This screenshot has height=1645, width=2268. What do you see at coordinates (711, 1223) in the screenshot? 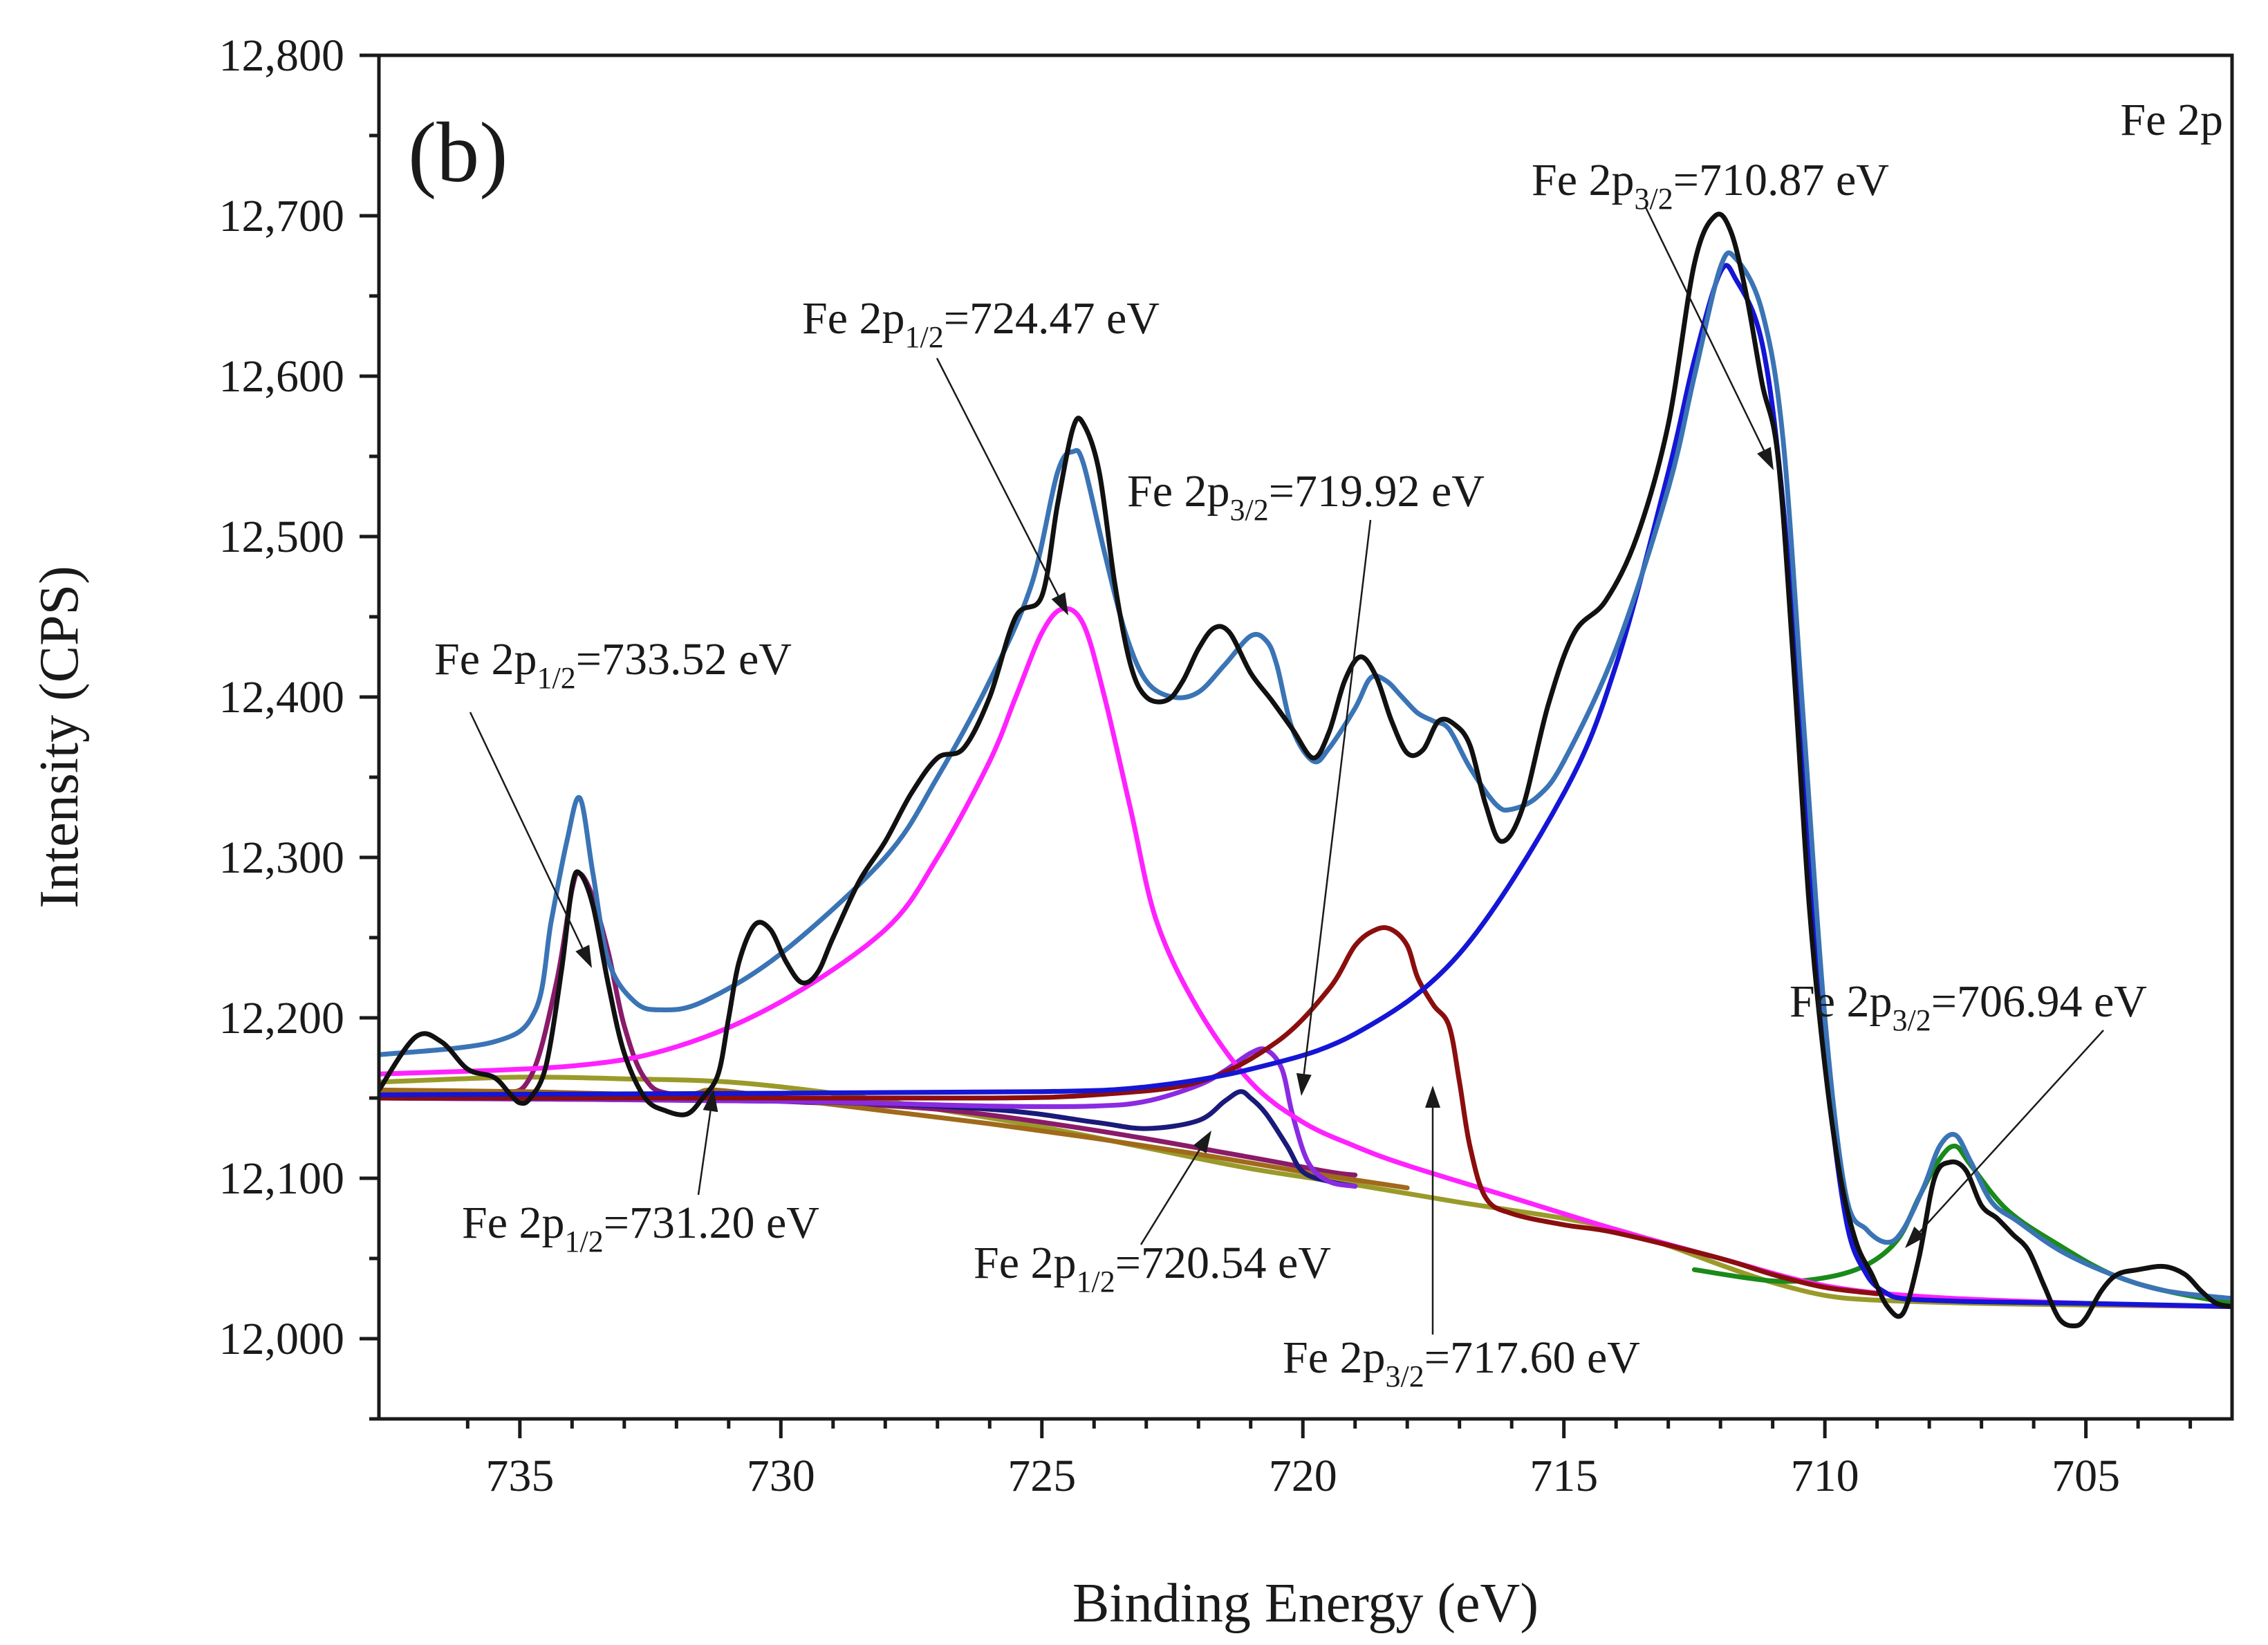
I see `annotation-value: =731.20 eV` at bounding box center [711, 1223].